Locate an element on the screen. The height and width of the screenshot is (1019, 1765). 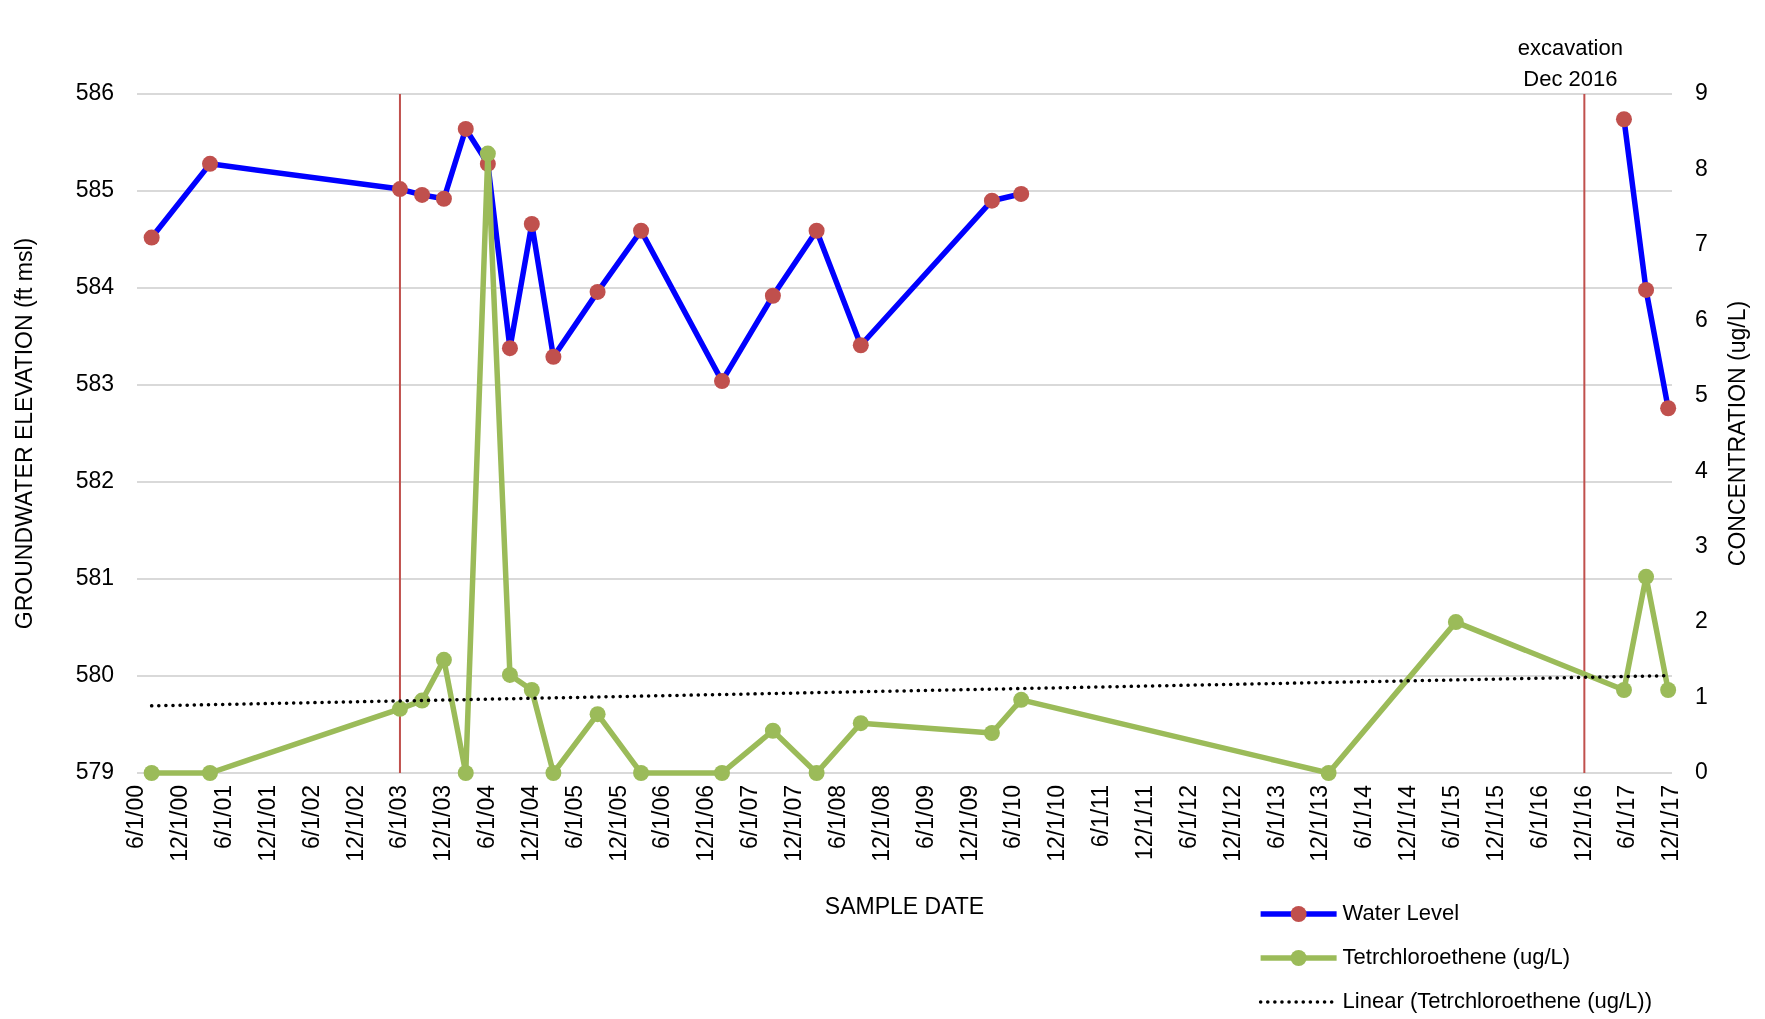
x-tick-label: 6/1/01 is located at coordinates (223, 817).